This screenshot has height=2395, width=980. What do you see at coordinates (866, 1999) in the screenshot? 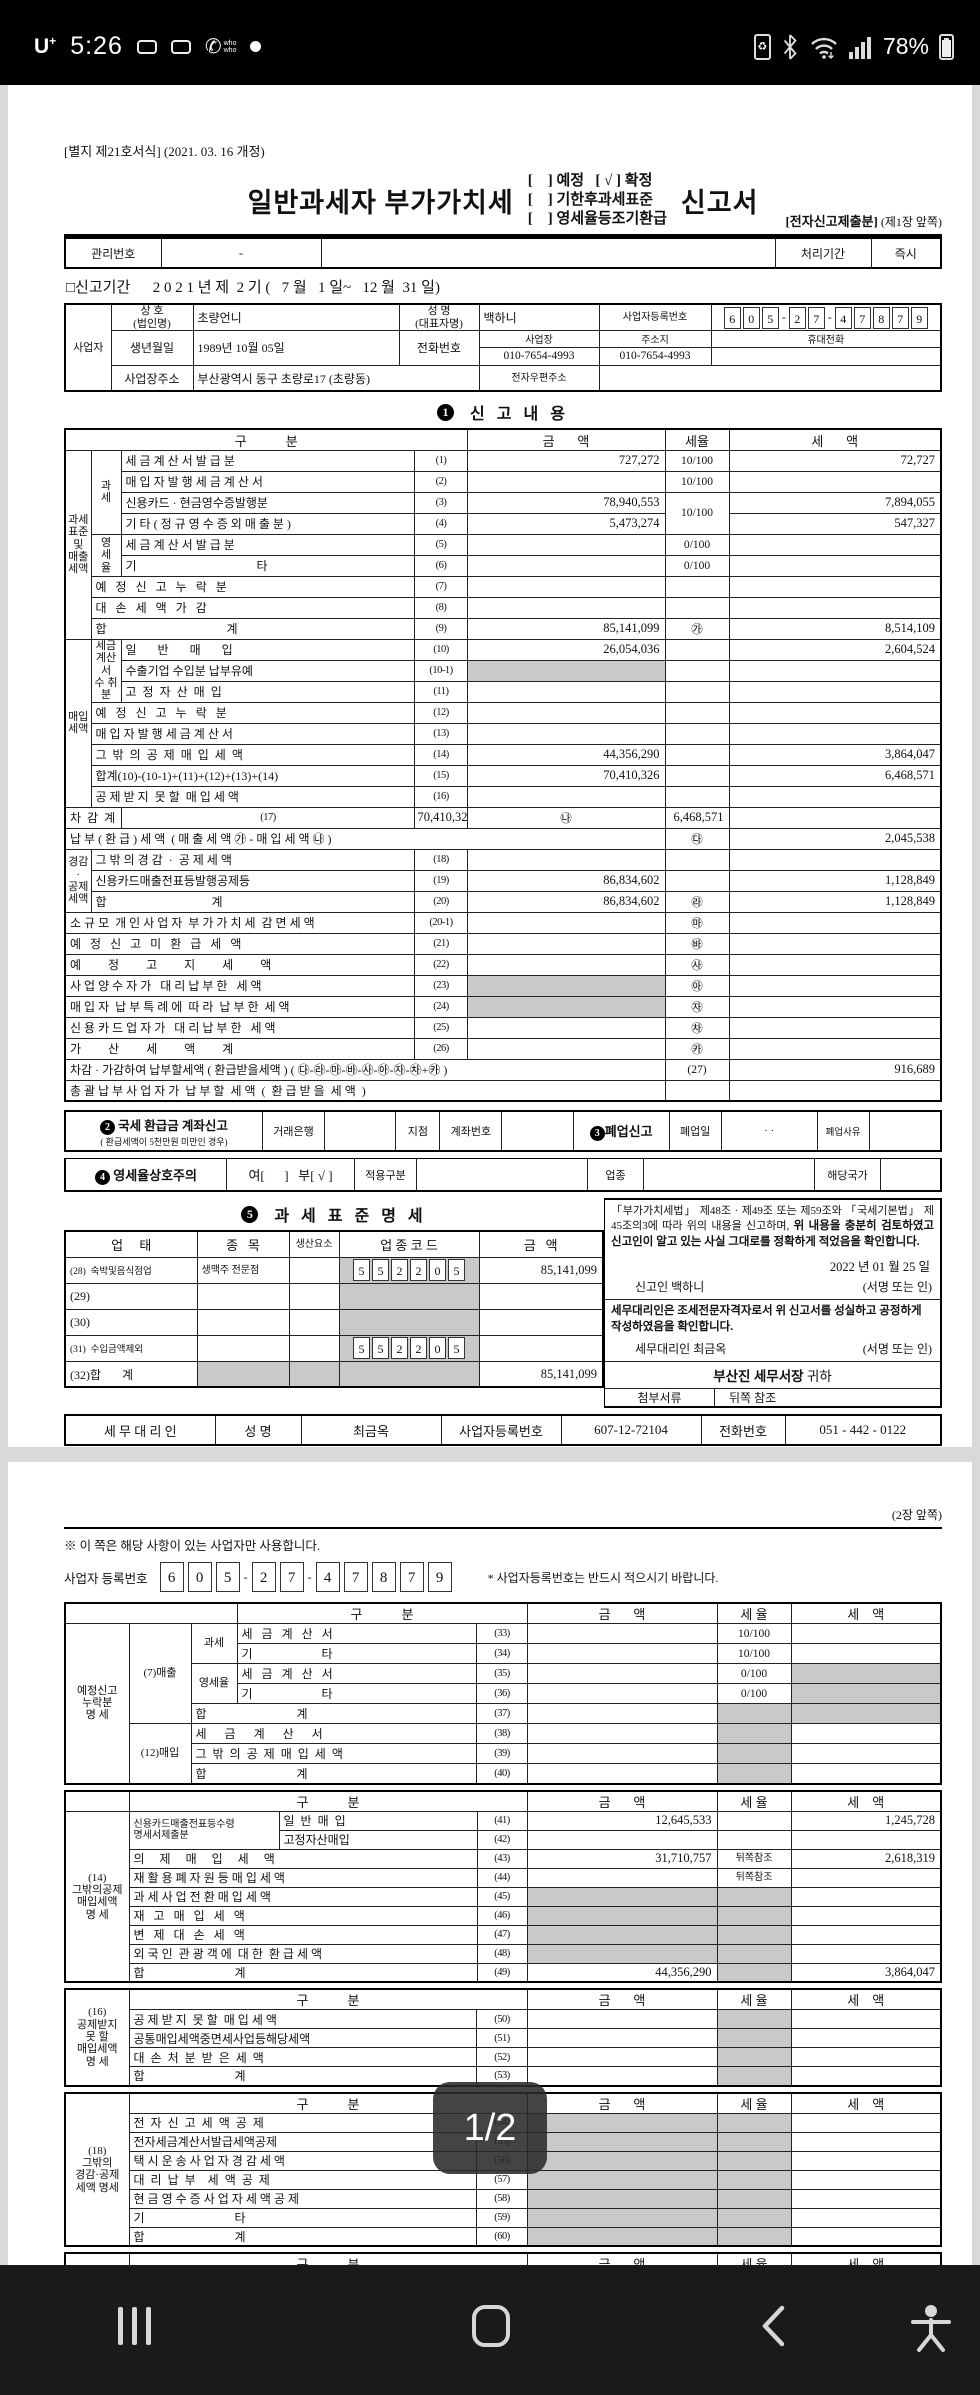
I see `table-cell: 세 액` at bounding box center [866, 1999].